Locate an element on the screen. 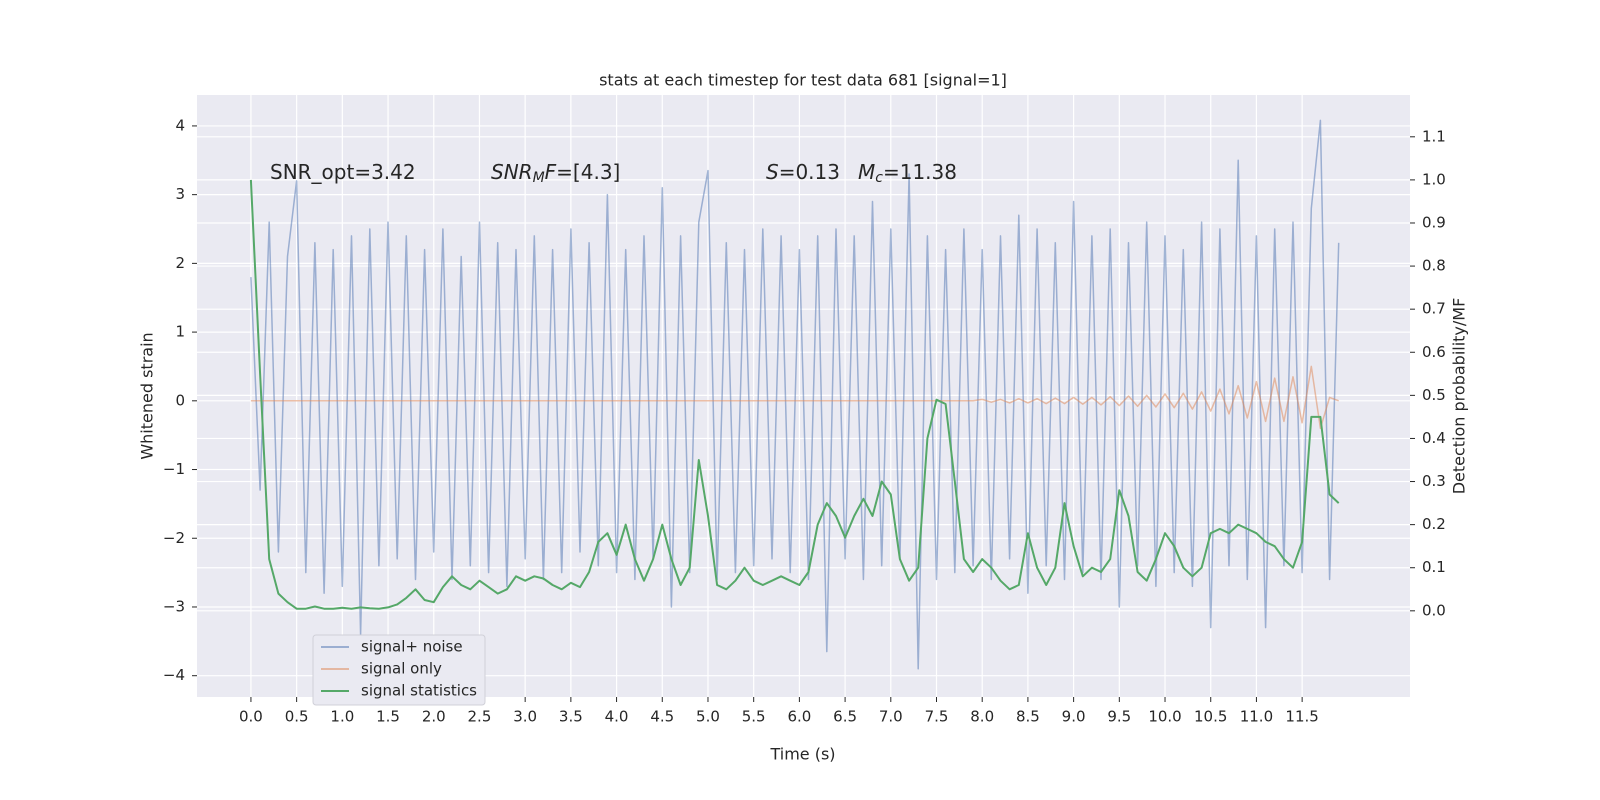 The height and width of the screenshot is (800, 1600). y-tick-label: 4 is located at coordinates (180, 125).